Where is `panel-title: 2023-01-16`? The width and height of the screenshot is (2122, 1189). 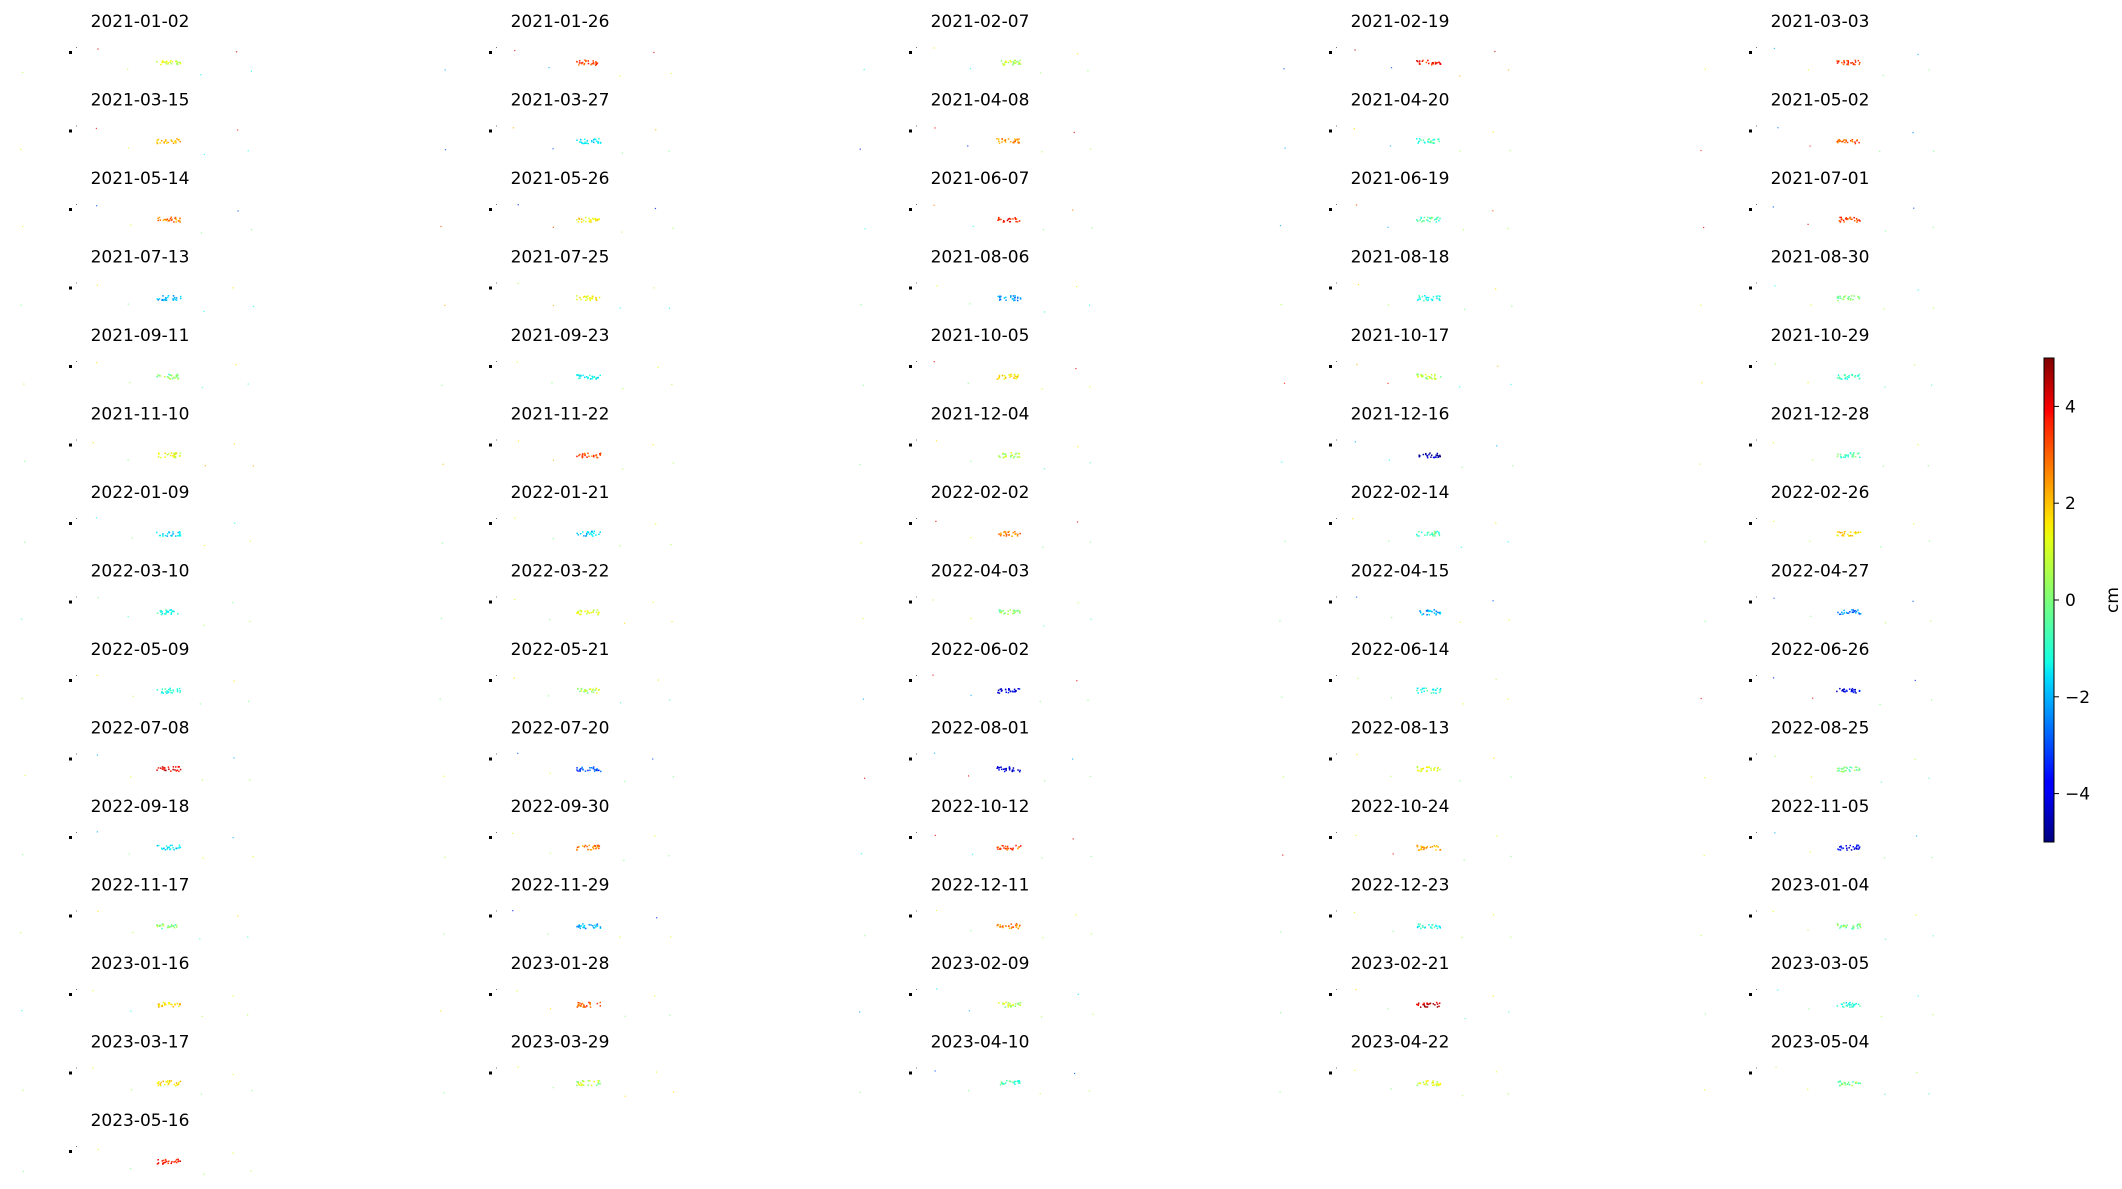 panel-title: 2023-01-16 is located at coordinates (140, 964).